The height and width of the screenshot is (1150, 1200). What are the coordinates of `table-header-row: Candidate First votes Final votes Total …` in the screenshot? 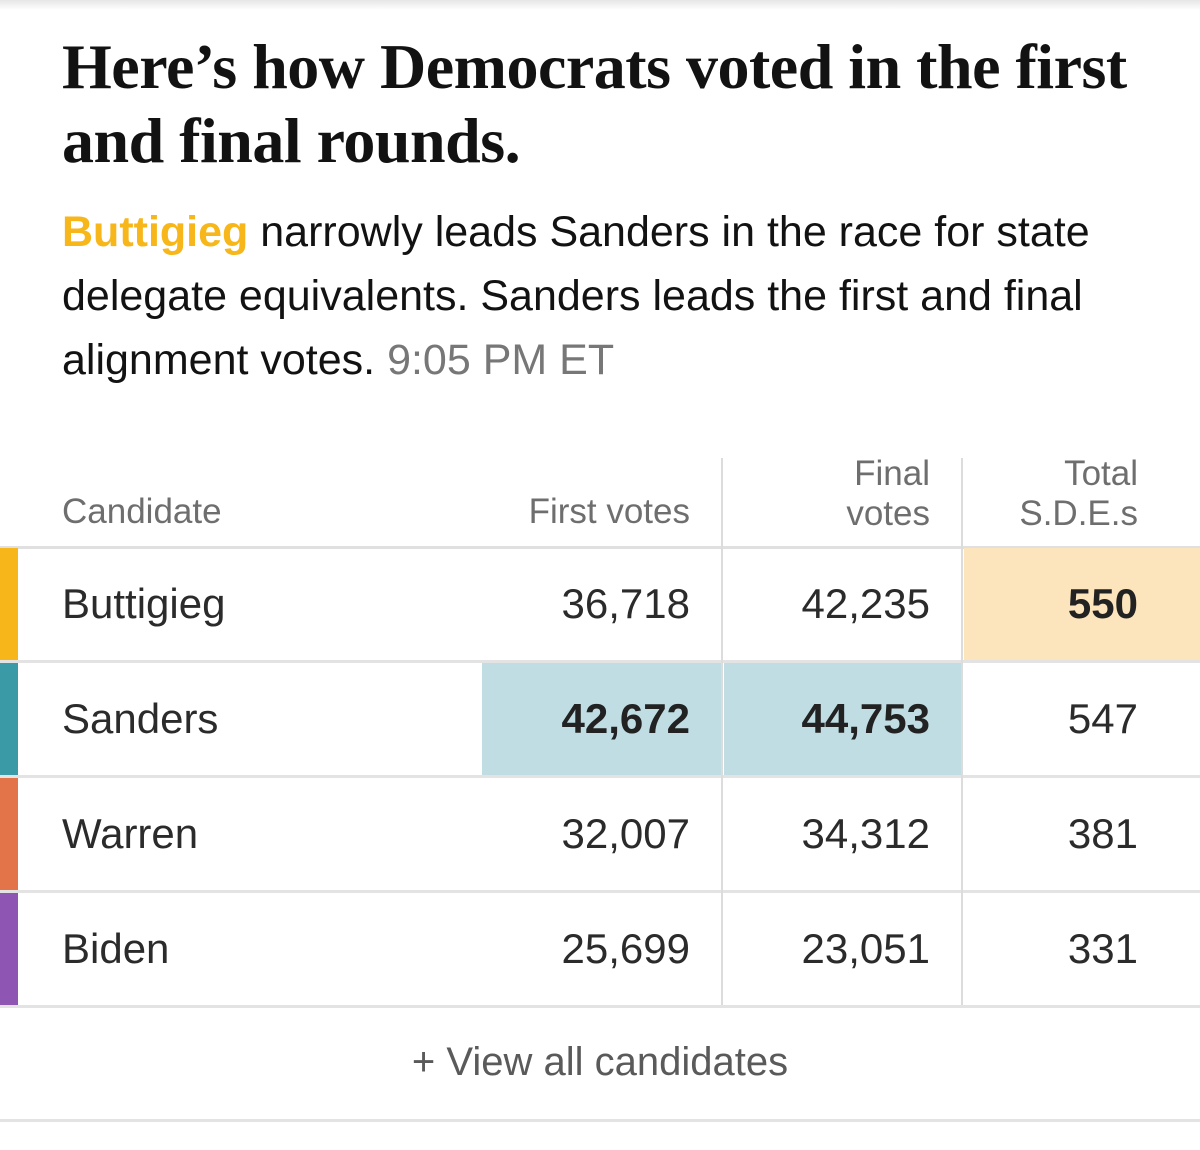 It's located at (600, 499).